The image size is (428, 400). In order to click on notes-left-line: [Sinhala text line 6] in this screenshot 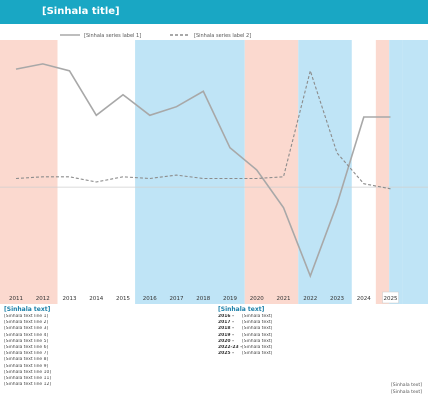, I will do `click(26, 348)`.